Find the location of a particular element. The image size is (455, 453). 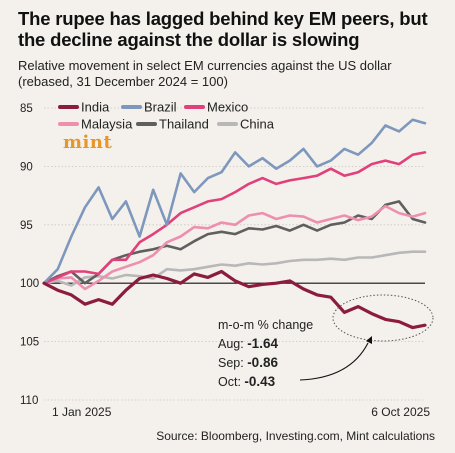

annotation-label: Sep: -0.86 is located at coordinates (248, 362).